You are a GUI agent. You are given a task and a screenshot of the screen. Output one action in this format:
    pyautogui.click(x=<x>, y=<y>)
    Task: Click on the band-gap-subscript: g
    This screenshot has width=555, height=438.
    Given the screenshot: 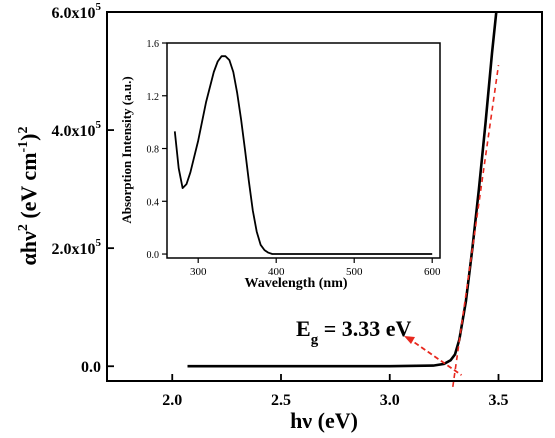 What is the action you would take?
    pyautogui.click(x=315, y=340)
    